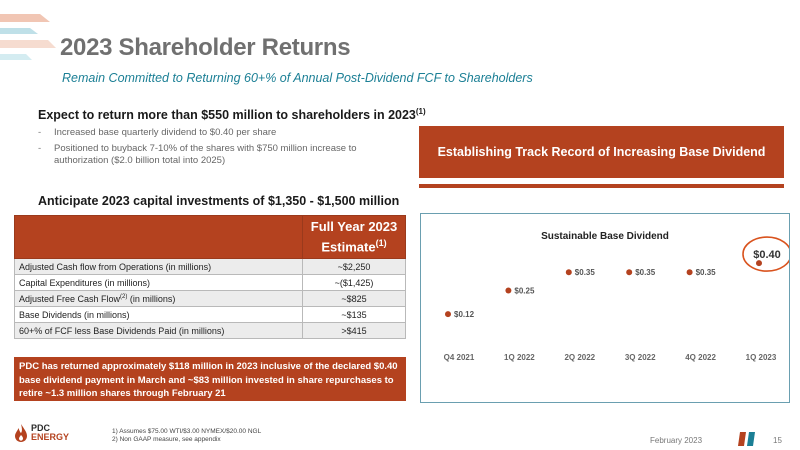 This screenshot has width=800, height=450. Describe the element at coordinates (464, 314) in the screenshot. I see `data-label: $0.12` at that location.